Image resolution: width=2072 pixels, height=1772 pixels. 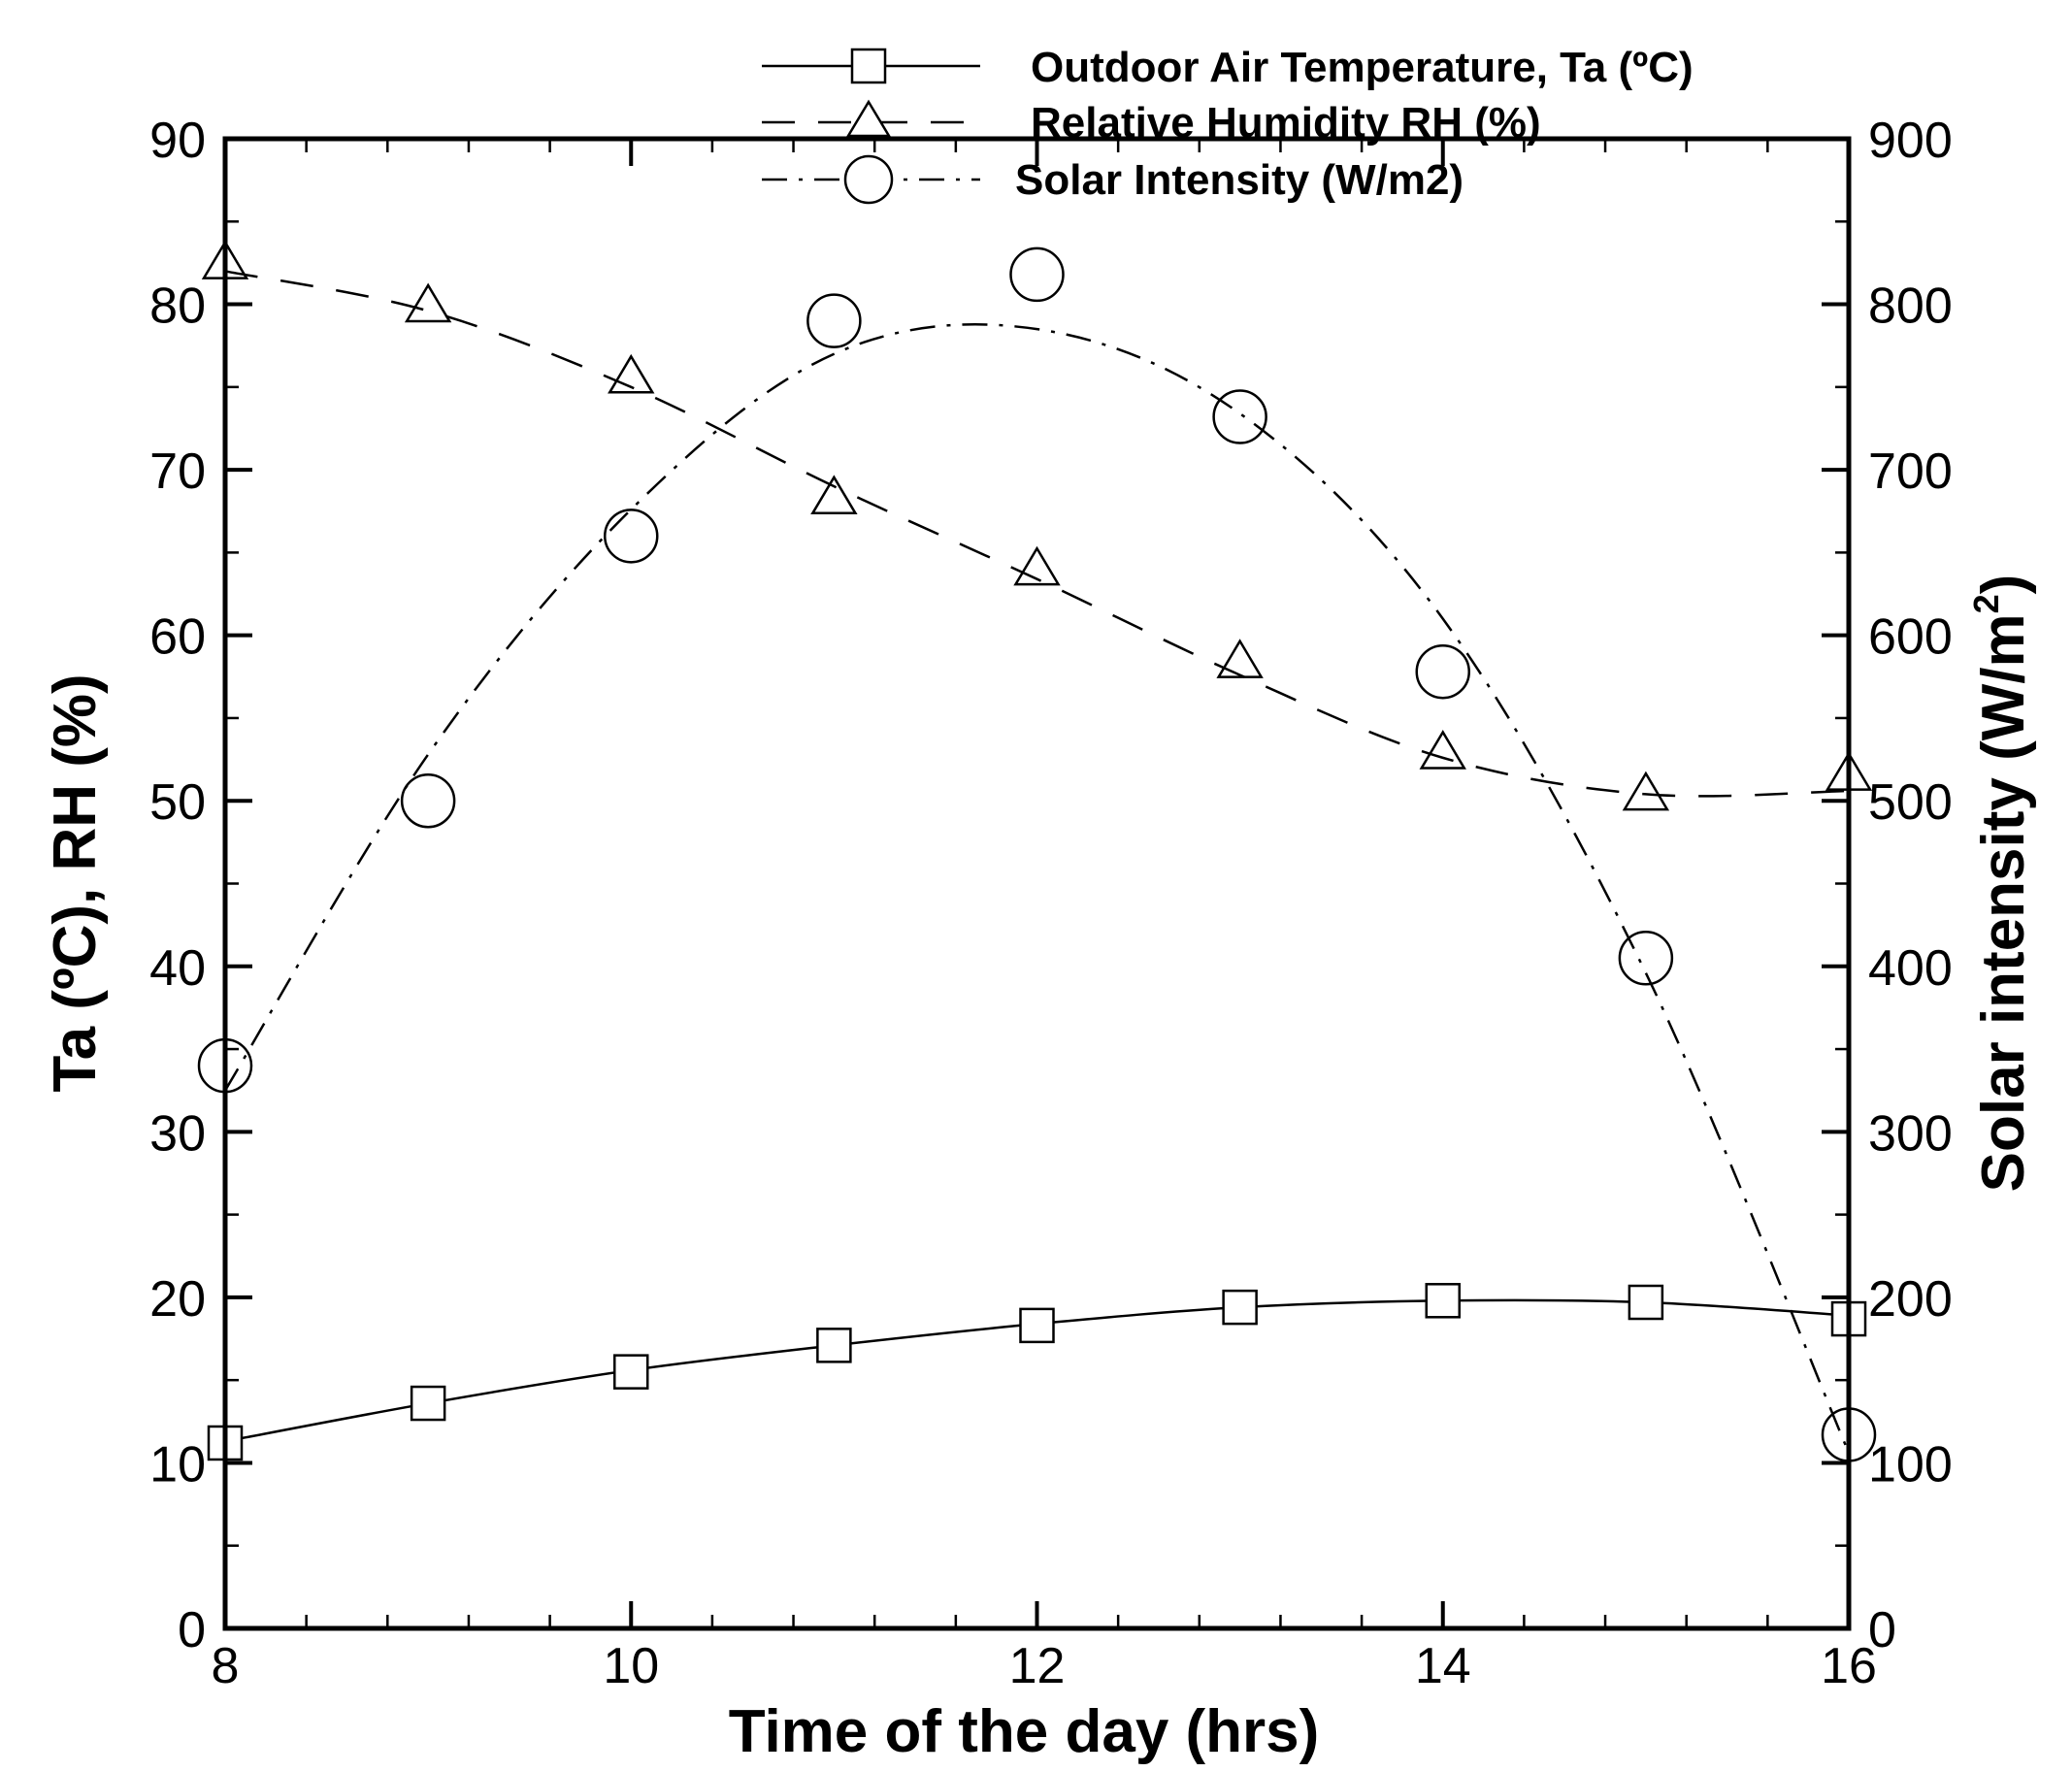 What do you see at coordinates (178, 1134) in the screenshot?
I see `left-y-tick-label: 30` at bounding box center [178, 1134].